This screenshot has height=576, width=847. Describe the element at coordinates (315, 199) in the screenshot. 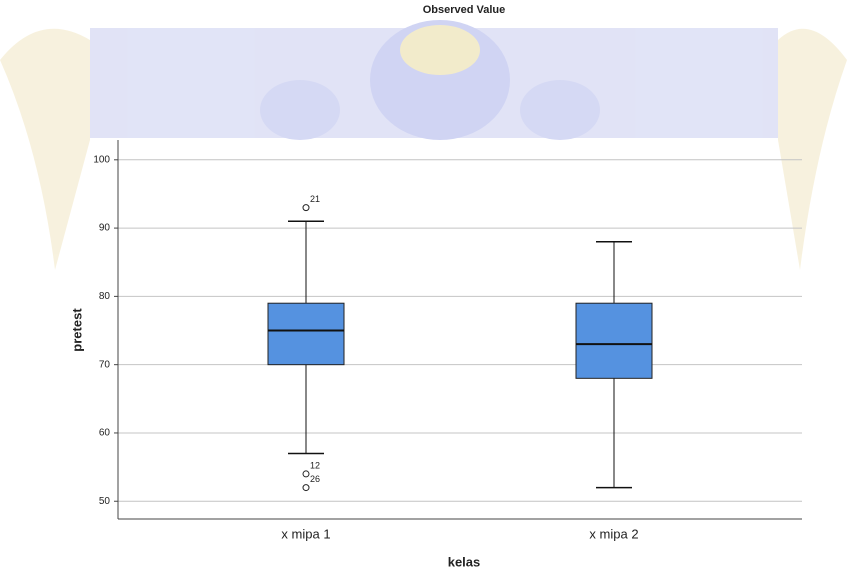

I see `outlier-case: 21` at that location.